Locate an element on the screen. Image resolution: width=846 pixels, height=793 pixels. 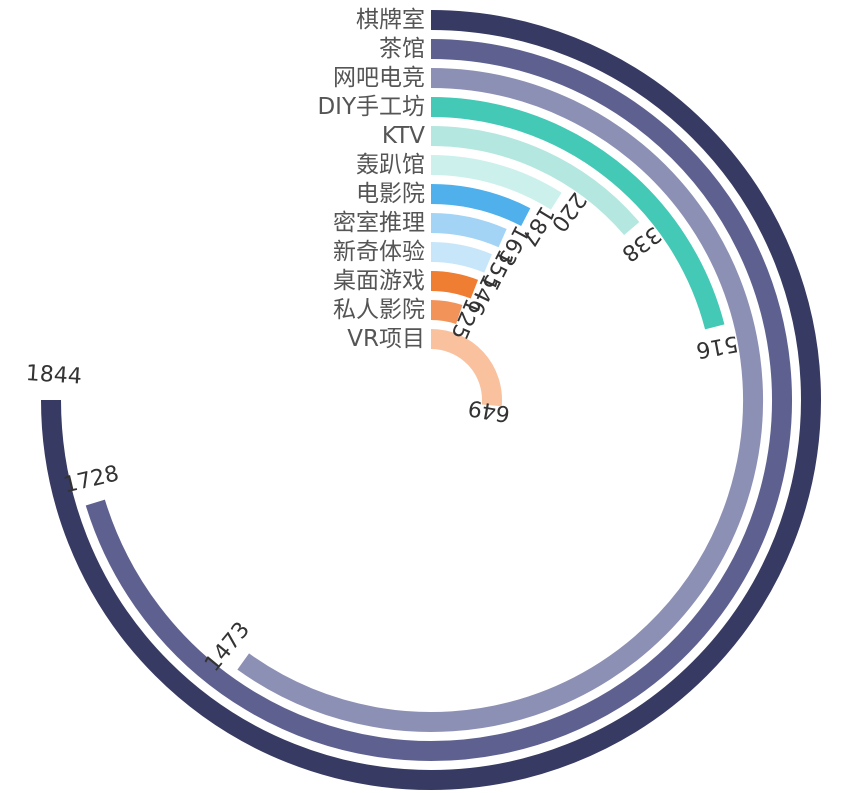
value-label-1: 1844 is located at coordinates (54, 375).